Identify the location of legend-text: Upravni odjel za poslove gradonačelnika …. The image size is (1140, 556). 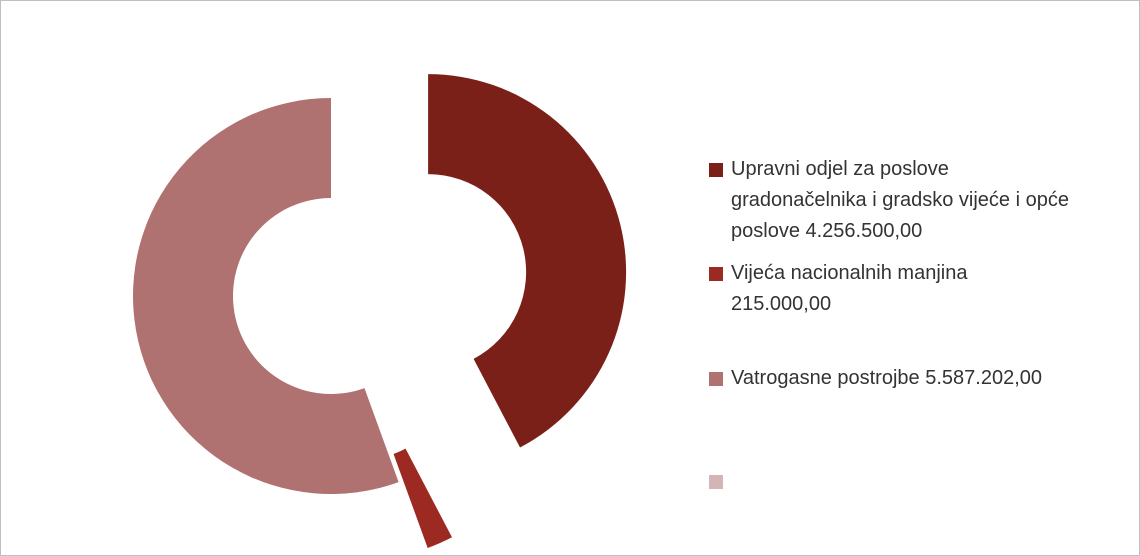
(900, 200).